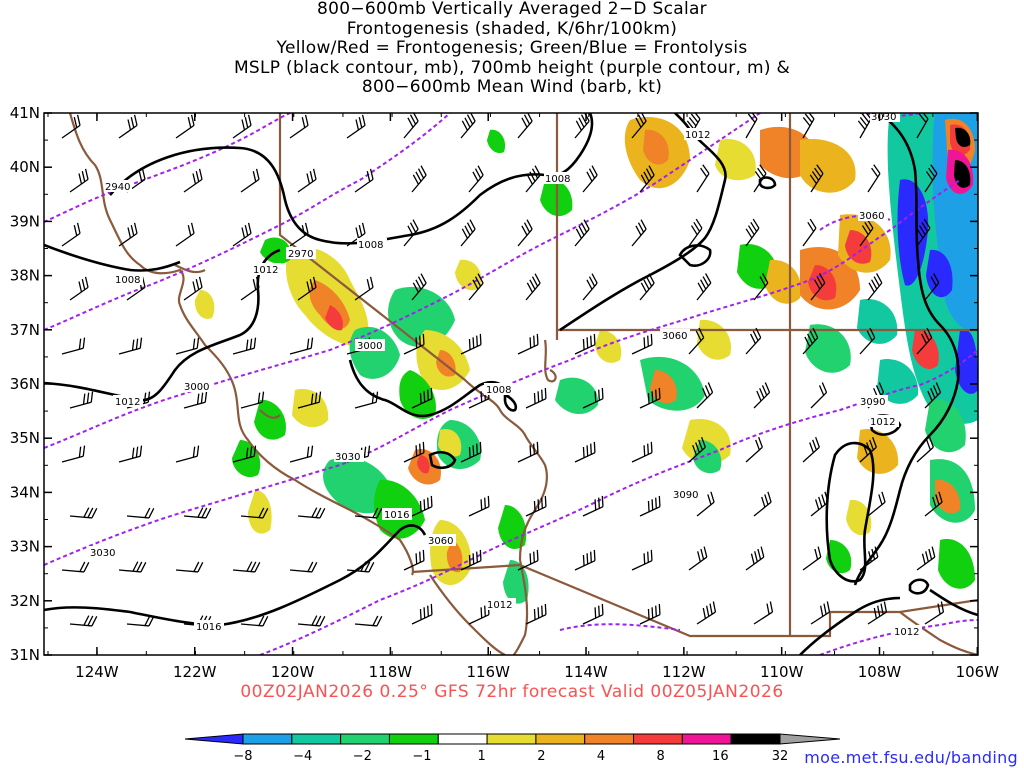  I want to click on lon-label: 120W, so click(293, 672).